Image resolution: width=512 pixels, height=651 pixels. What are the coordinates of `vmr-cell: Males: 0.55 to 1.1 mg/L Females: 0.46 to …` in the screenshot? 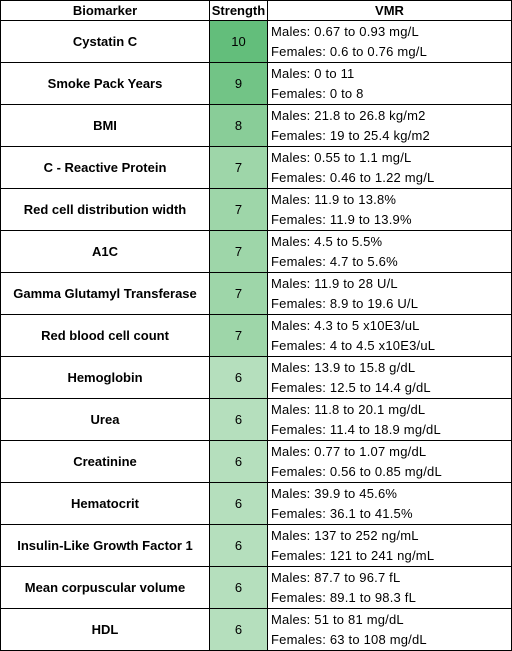 It's located at (389, 167).